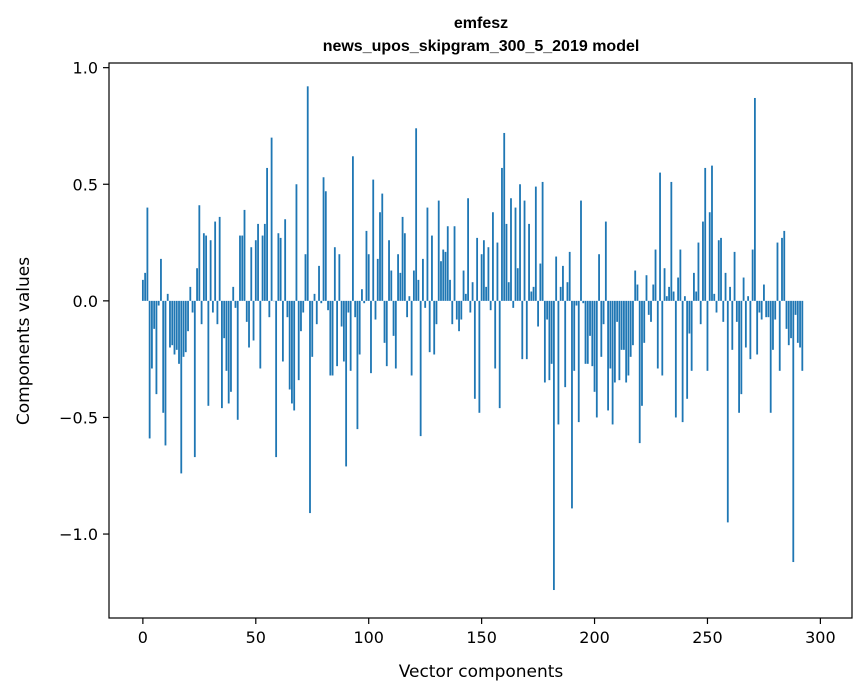 The width and height of the screenshot is (867, 696). I want to click on y-tick-label: 1.0, so click(85, 68).